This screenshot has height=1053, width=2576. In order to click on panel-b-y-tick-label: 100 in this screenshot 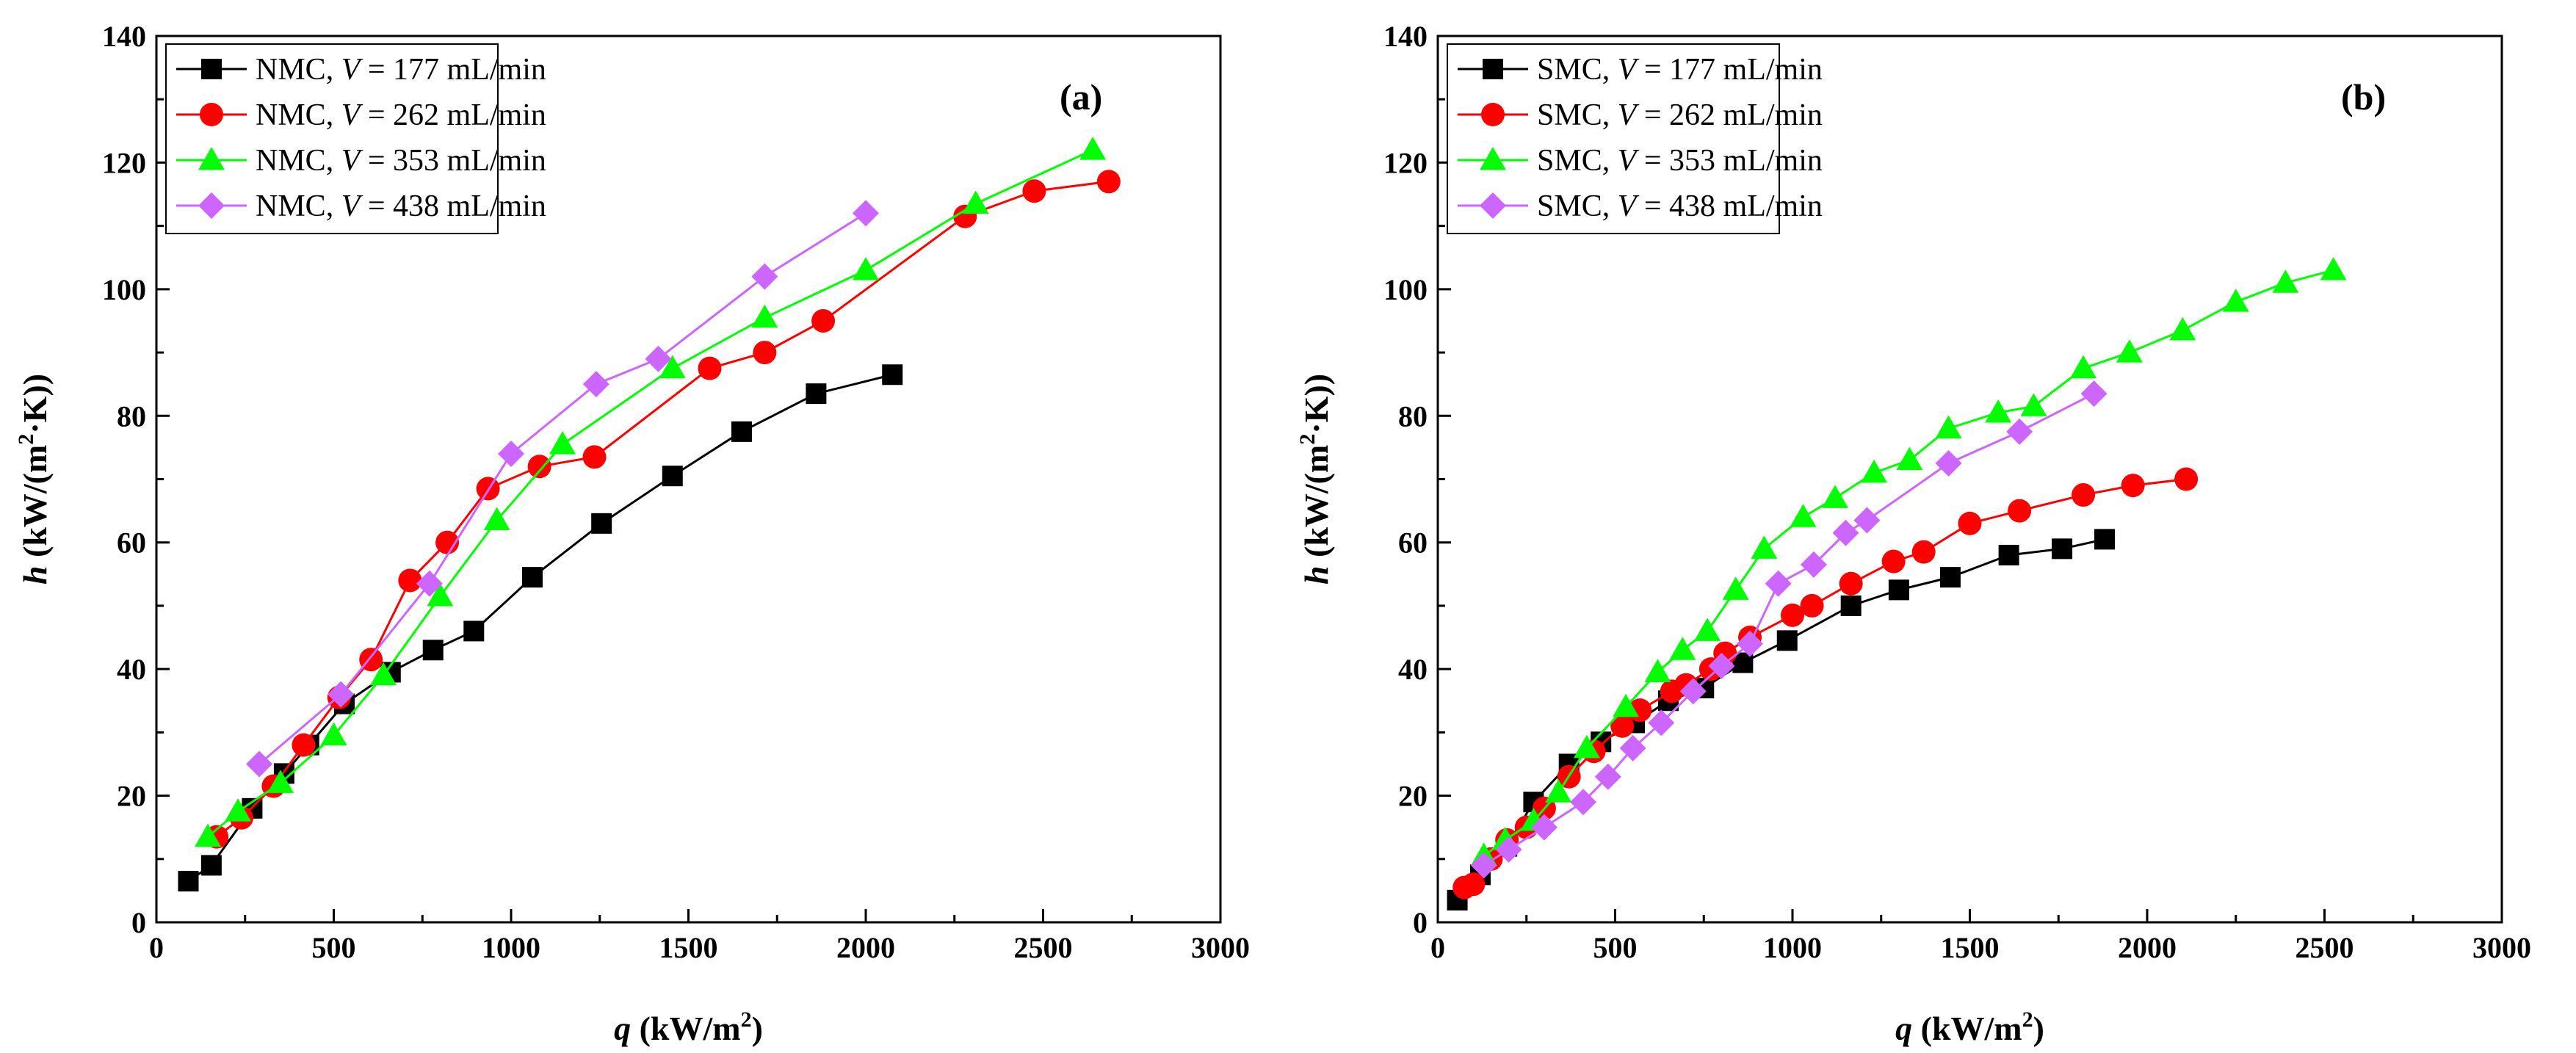, I will do `click(1405, 289)`.